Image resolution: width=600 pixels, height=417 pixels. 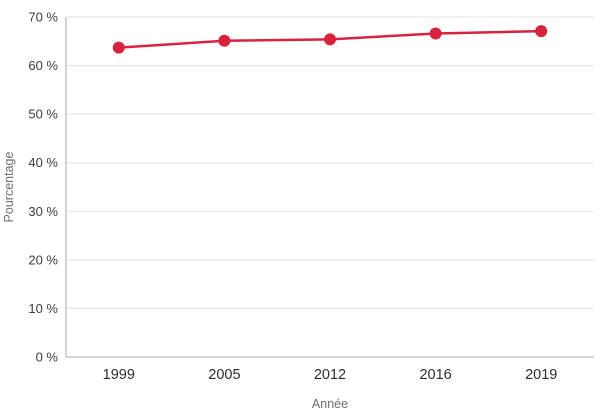 What do you see at coordinates (43, 17) in the screenshot?
I see `y-tick-label: 70 %` at bounding box center [43, 17].